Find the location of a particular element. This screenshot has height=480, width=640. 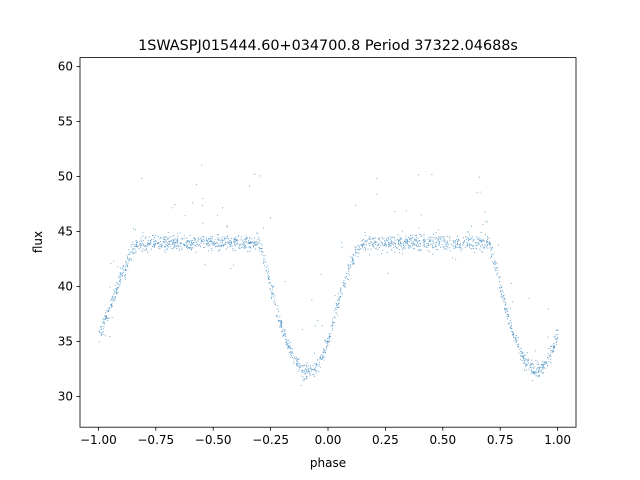

x-tick-label: −0.50 is located at coordinates (213, 440).